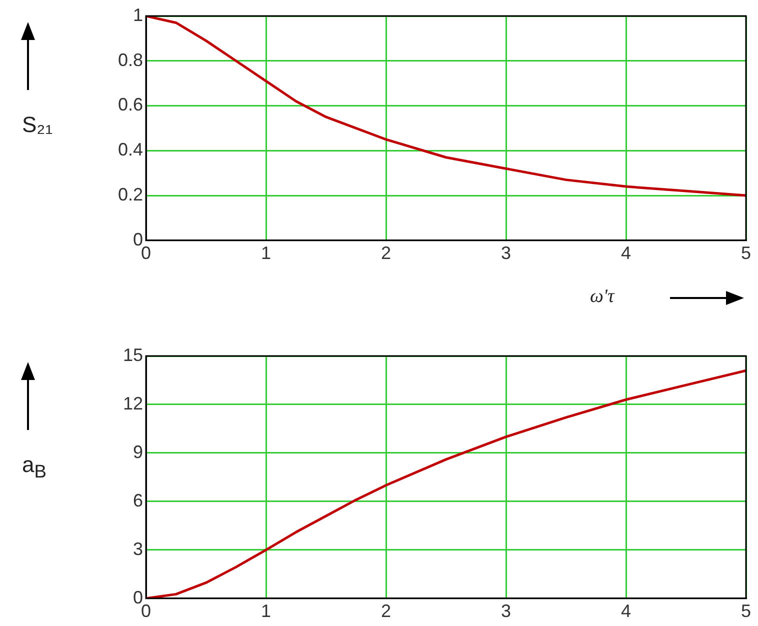 The image size is (758, 626). Describe the element at coordinates (130, 150) in the screenshot. I see `y-tick-label: 0.4` at that location.